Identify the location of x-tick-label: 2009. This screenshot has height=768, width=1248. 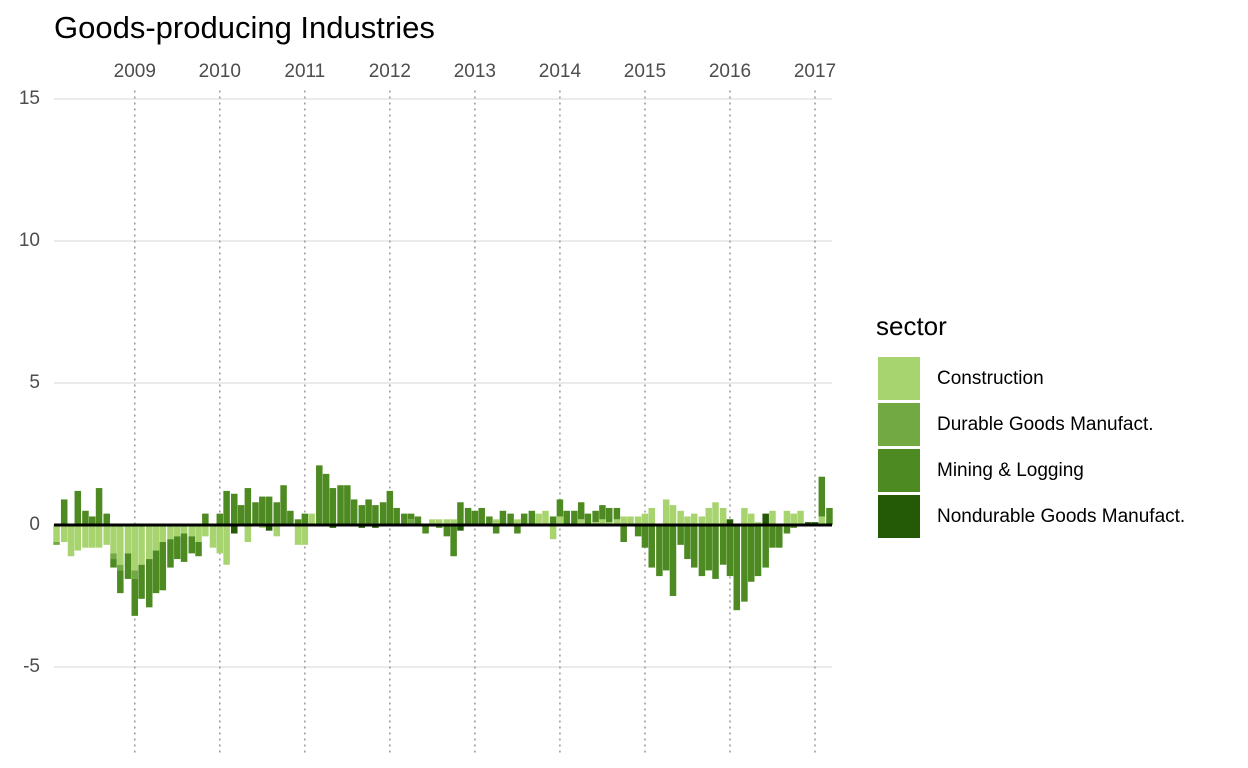
(135, 71).